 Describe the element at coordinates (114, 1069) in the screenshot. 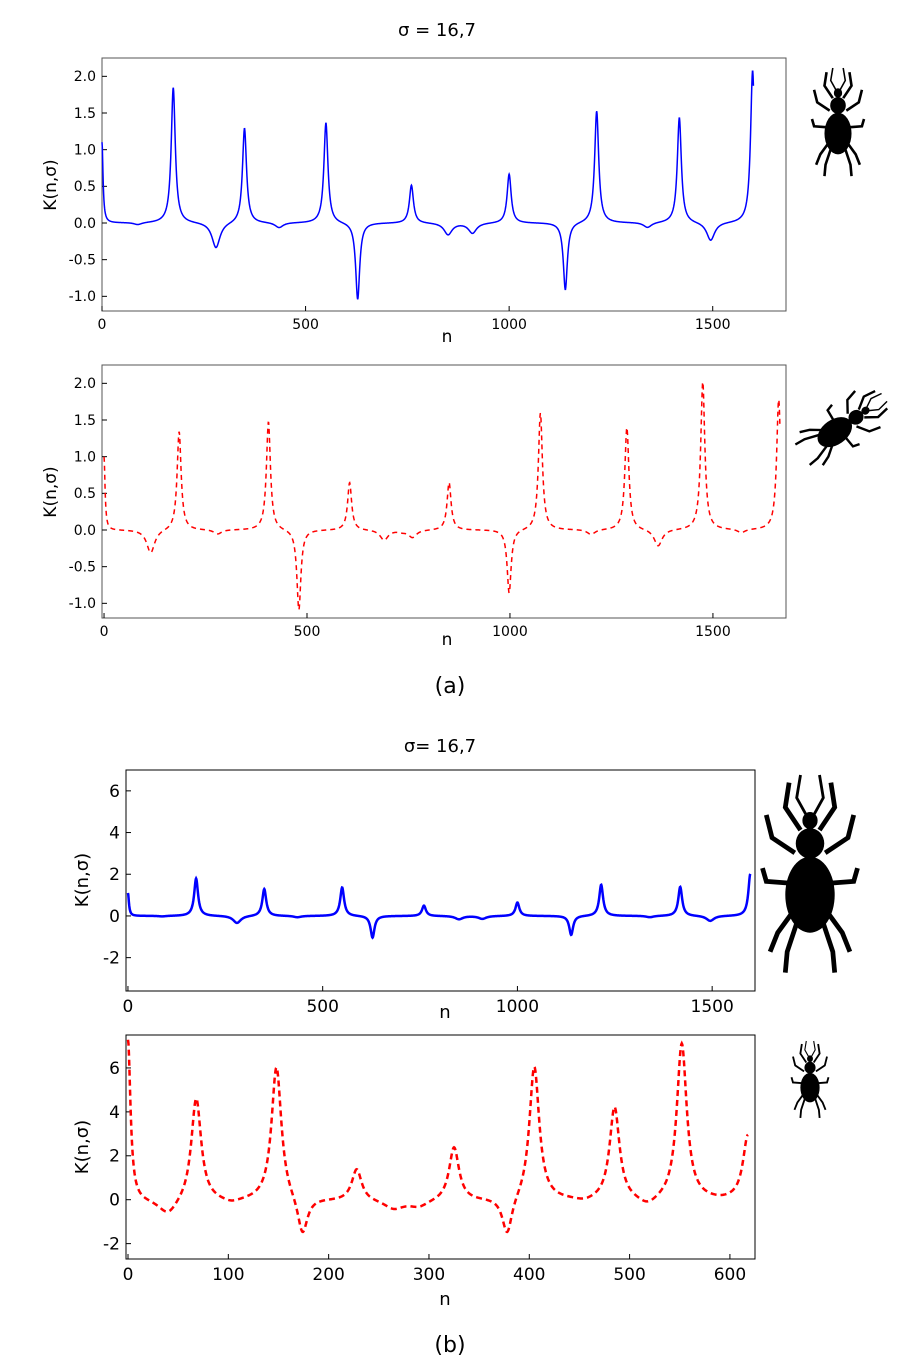

I see `chart-b-bottom-ytick-label: 6` at that location.